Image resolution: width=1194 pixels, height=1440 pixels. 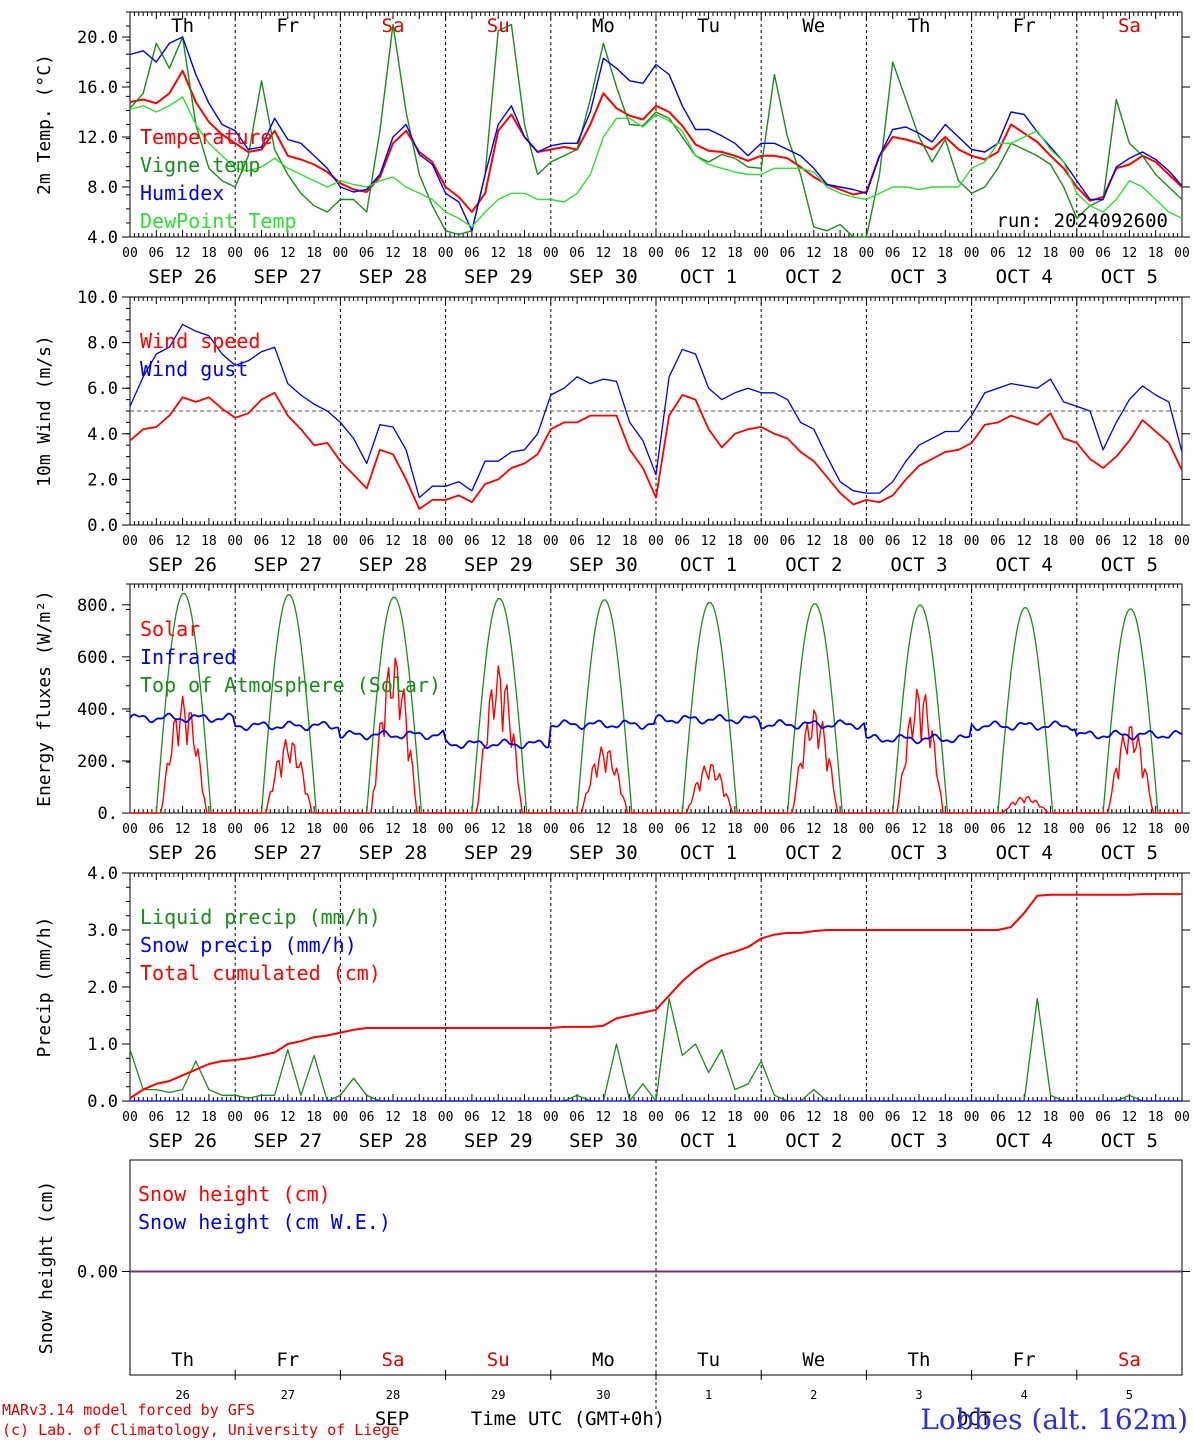 What do you see at coordinates (97, 38) in the screenshot?
I see `y-tick-label: 20.0` at bounding box center [97, 38].